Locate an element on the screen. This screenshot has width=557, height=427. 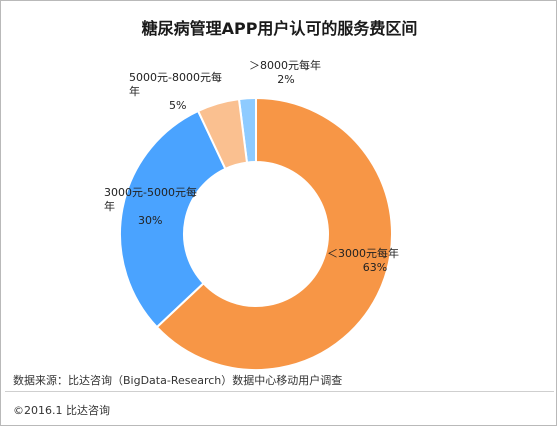
slice-label-5000-8000: 5000元-8000元每年 5% is located at coordinates (179, 92).